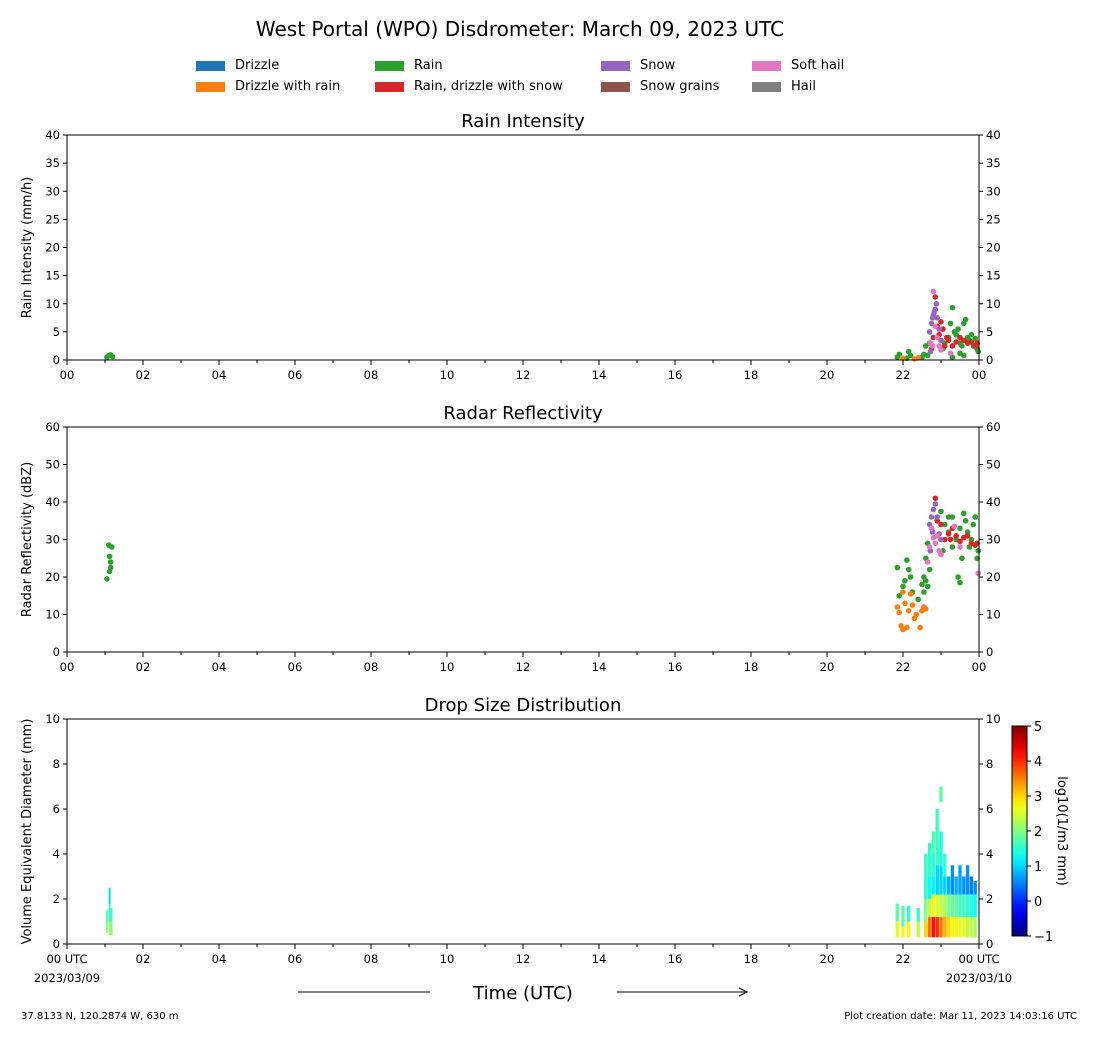 Image resolution: width=1097 pixels, height=1042 pixels. I want to click on colorbar-tick-label: 2, so click(1038, 832).